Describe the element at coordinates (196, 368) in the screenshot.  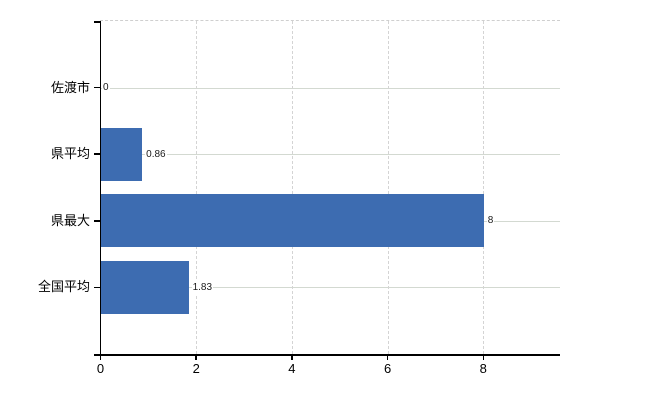
I see `x-tick-label: 2` at that location.